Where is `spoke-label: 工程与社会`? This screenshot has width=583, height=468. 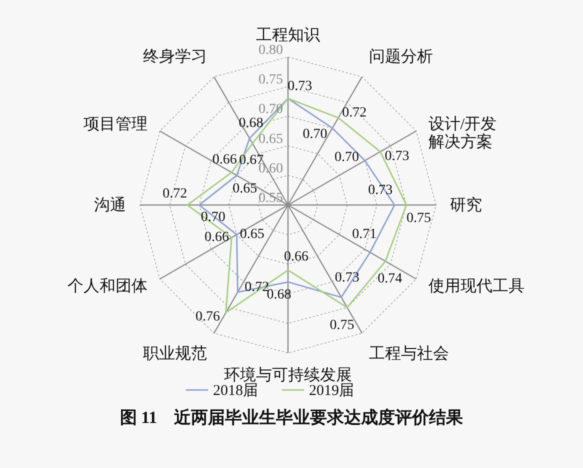 spoke-label: 工程与社会 is located at coordinates (409, 353).